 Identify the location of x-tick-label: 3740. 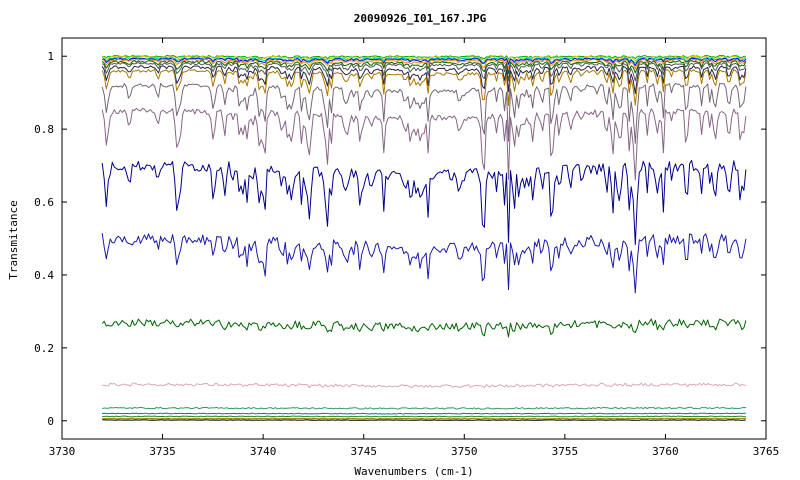
(263, 451).